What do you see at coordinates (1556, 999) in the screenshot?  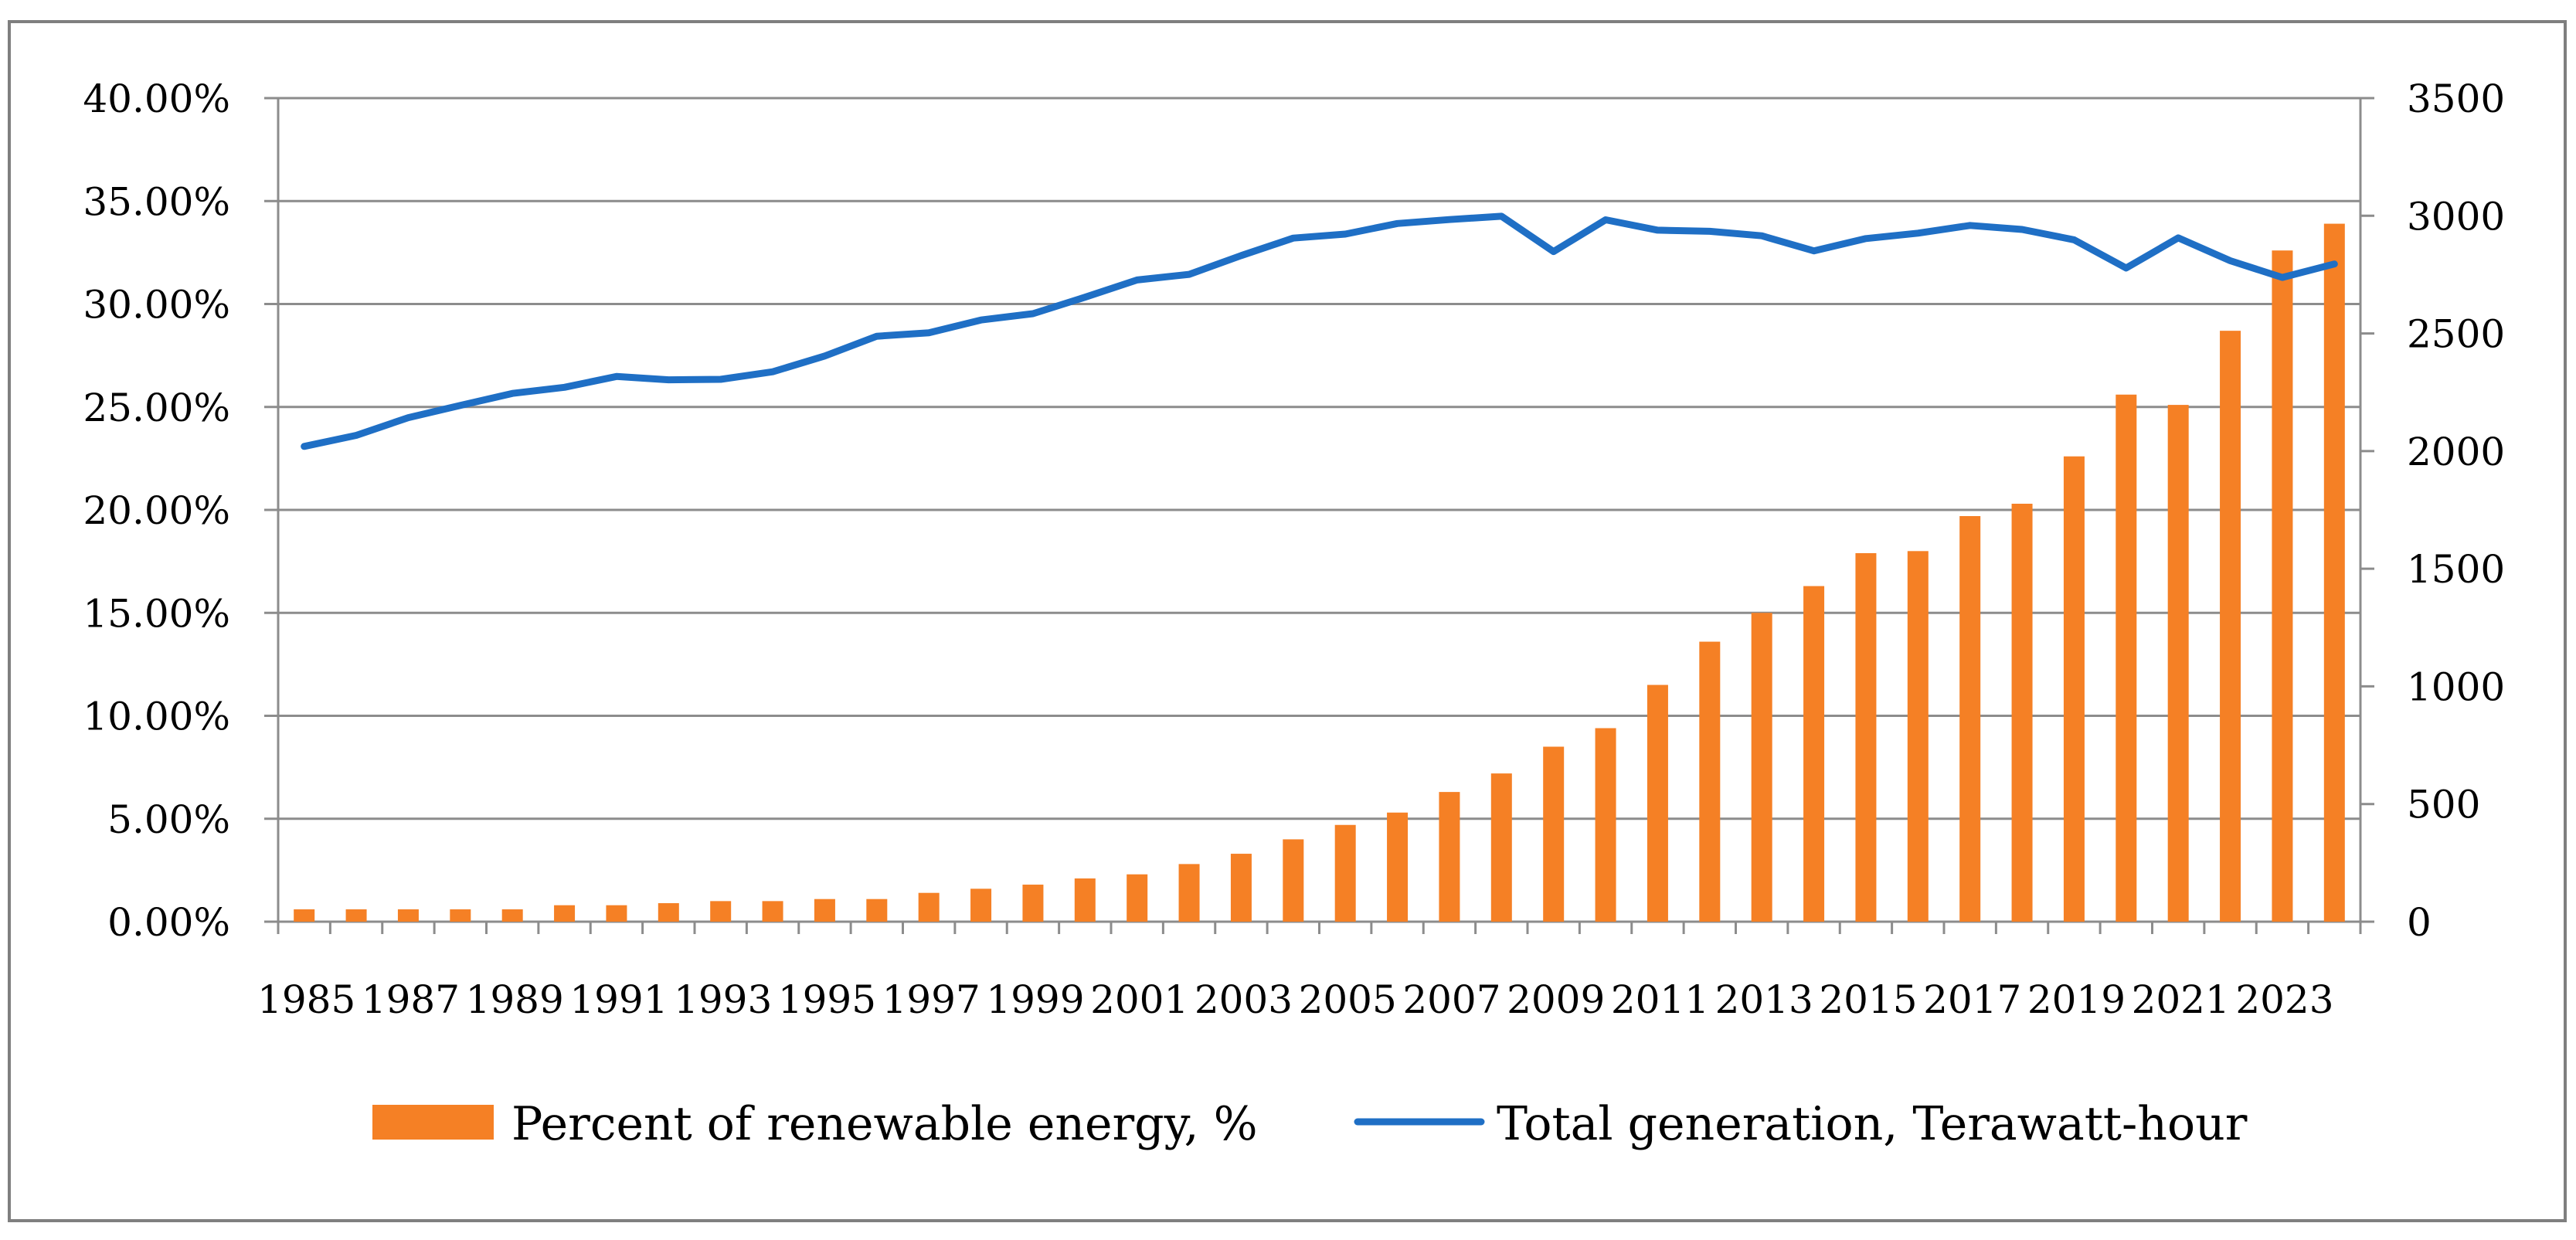 I see `x-tick-label: 2009` at bounding box center [1556, 999].